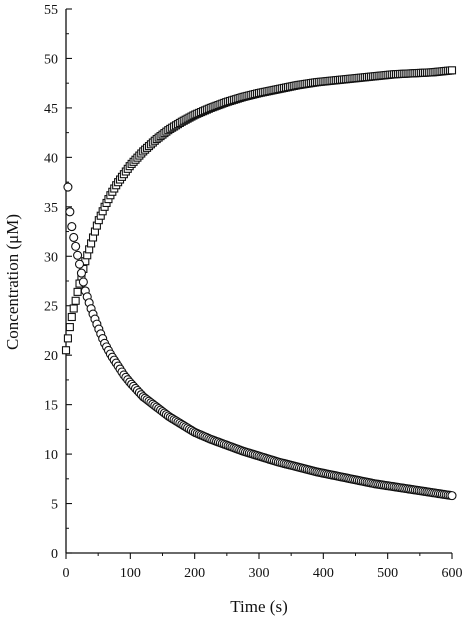 Image resolution: width=474 pixels, height=621 pixels. What do you see at coordinates (194, 573) in the screenshot?
I see `x-tick-label: 200` at bounding box center [194, 573].